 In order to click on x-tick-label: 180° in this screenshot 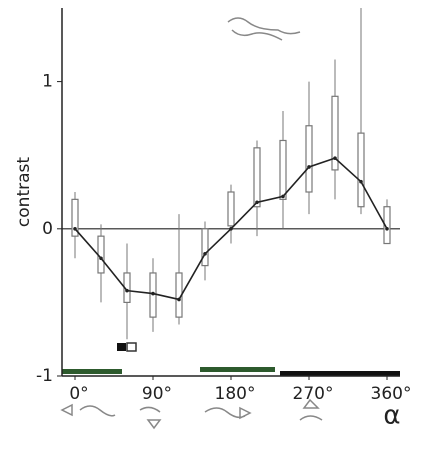, I will do `click(235, 394)`.